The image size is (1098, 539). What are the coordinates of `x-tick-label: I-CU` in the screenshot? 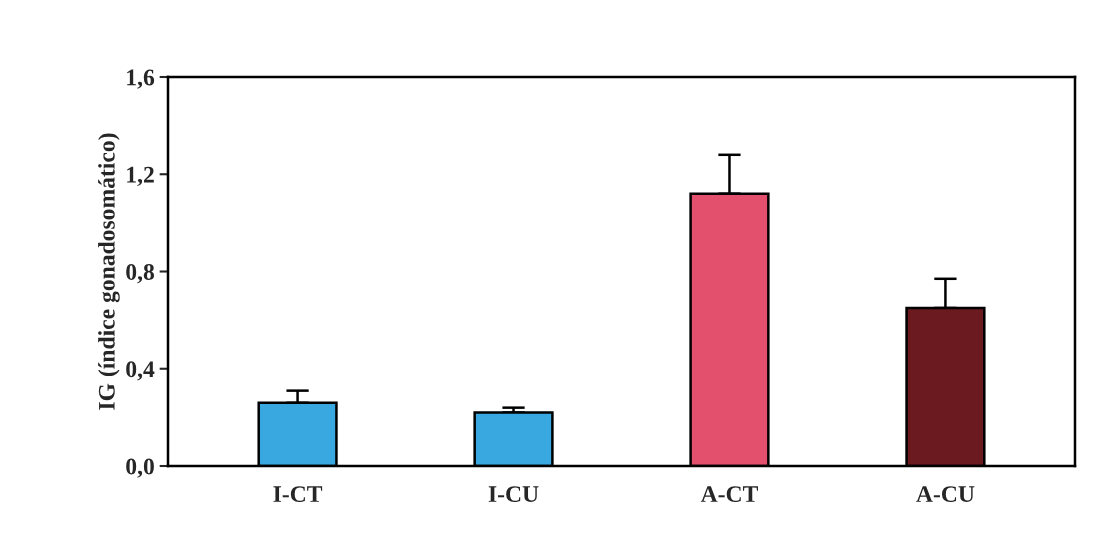 It's located at (513, 494).